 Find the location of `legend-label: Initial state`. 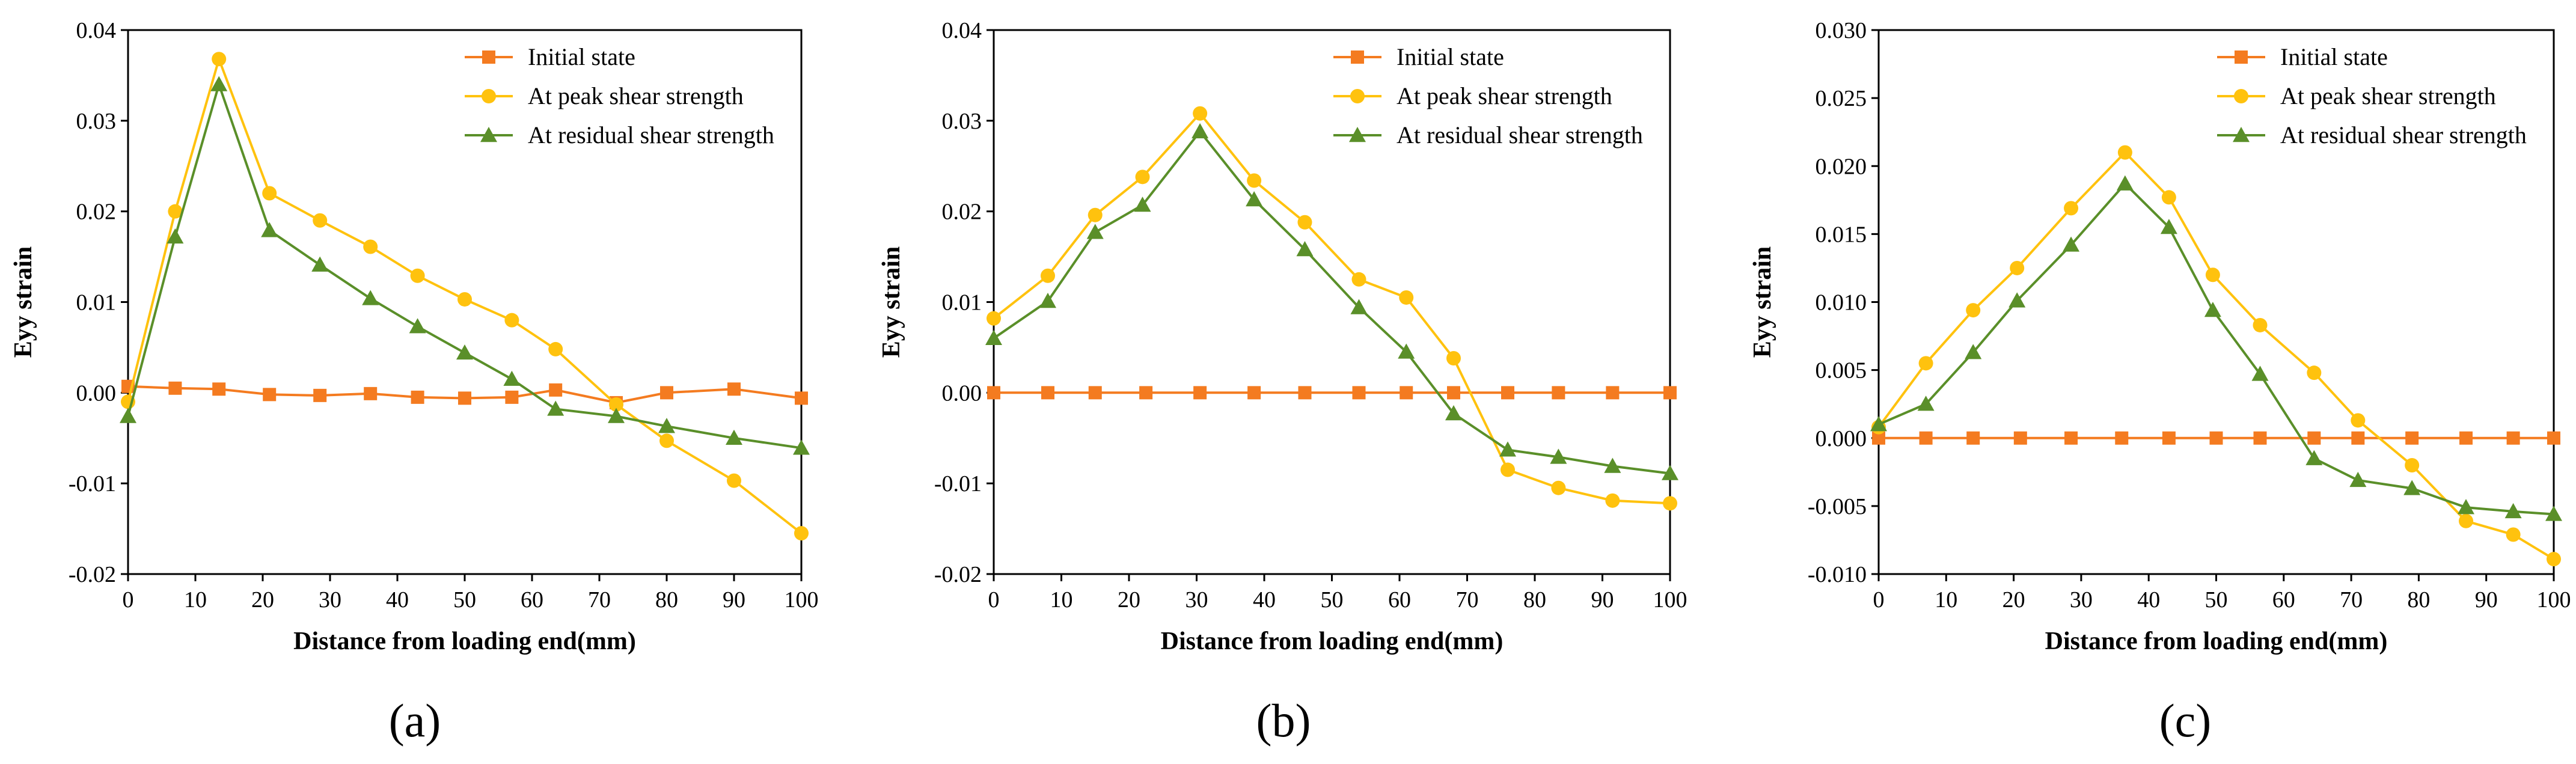

legend-label: Initial state is located at coordinates (1450, 56).